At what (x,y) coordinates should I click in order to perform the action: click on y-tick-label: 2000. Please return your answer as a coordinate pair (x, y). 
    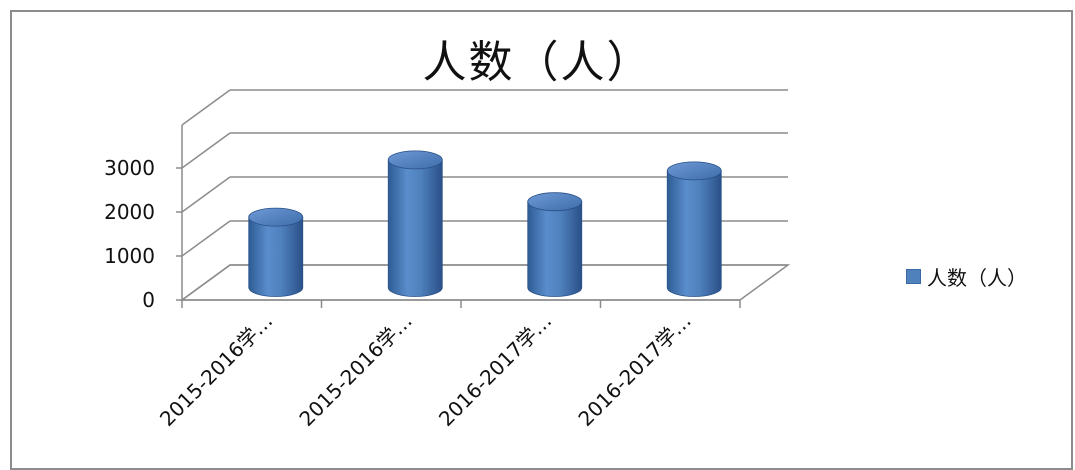
    Looking at the image, I should click on (129, 212).